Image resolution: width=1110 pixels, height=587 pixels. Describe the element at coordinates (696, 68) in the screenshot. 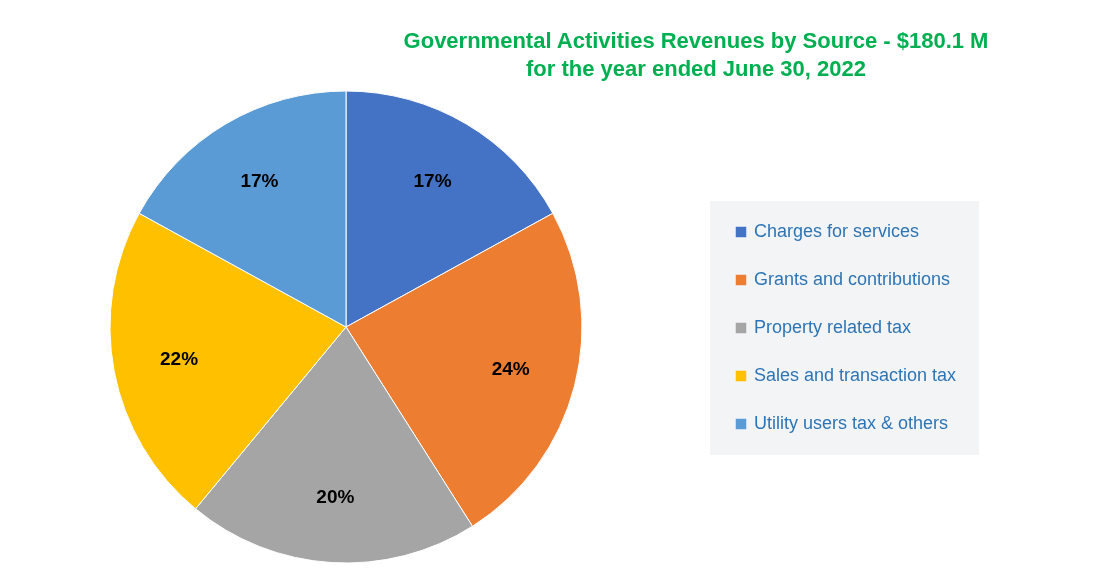

I see `chart-subtitle: for the year ended June 30, 2022` at that location.